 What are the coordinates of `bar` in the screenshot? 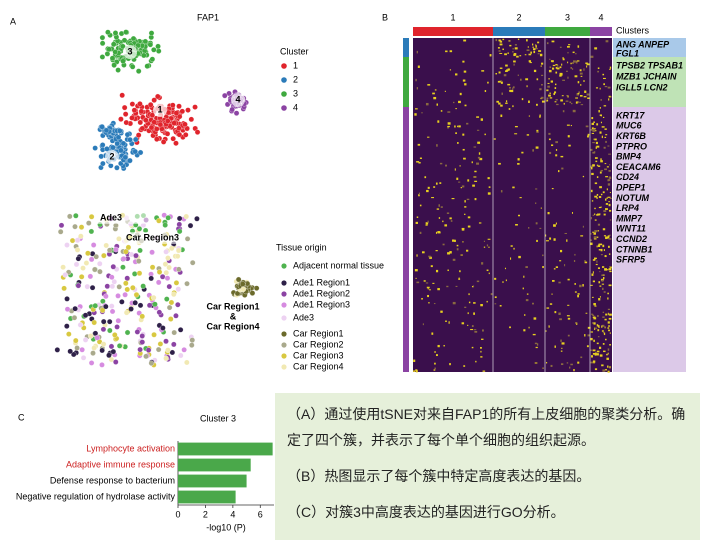 It's located at (214, 465).